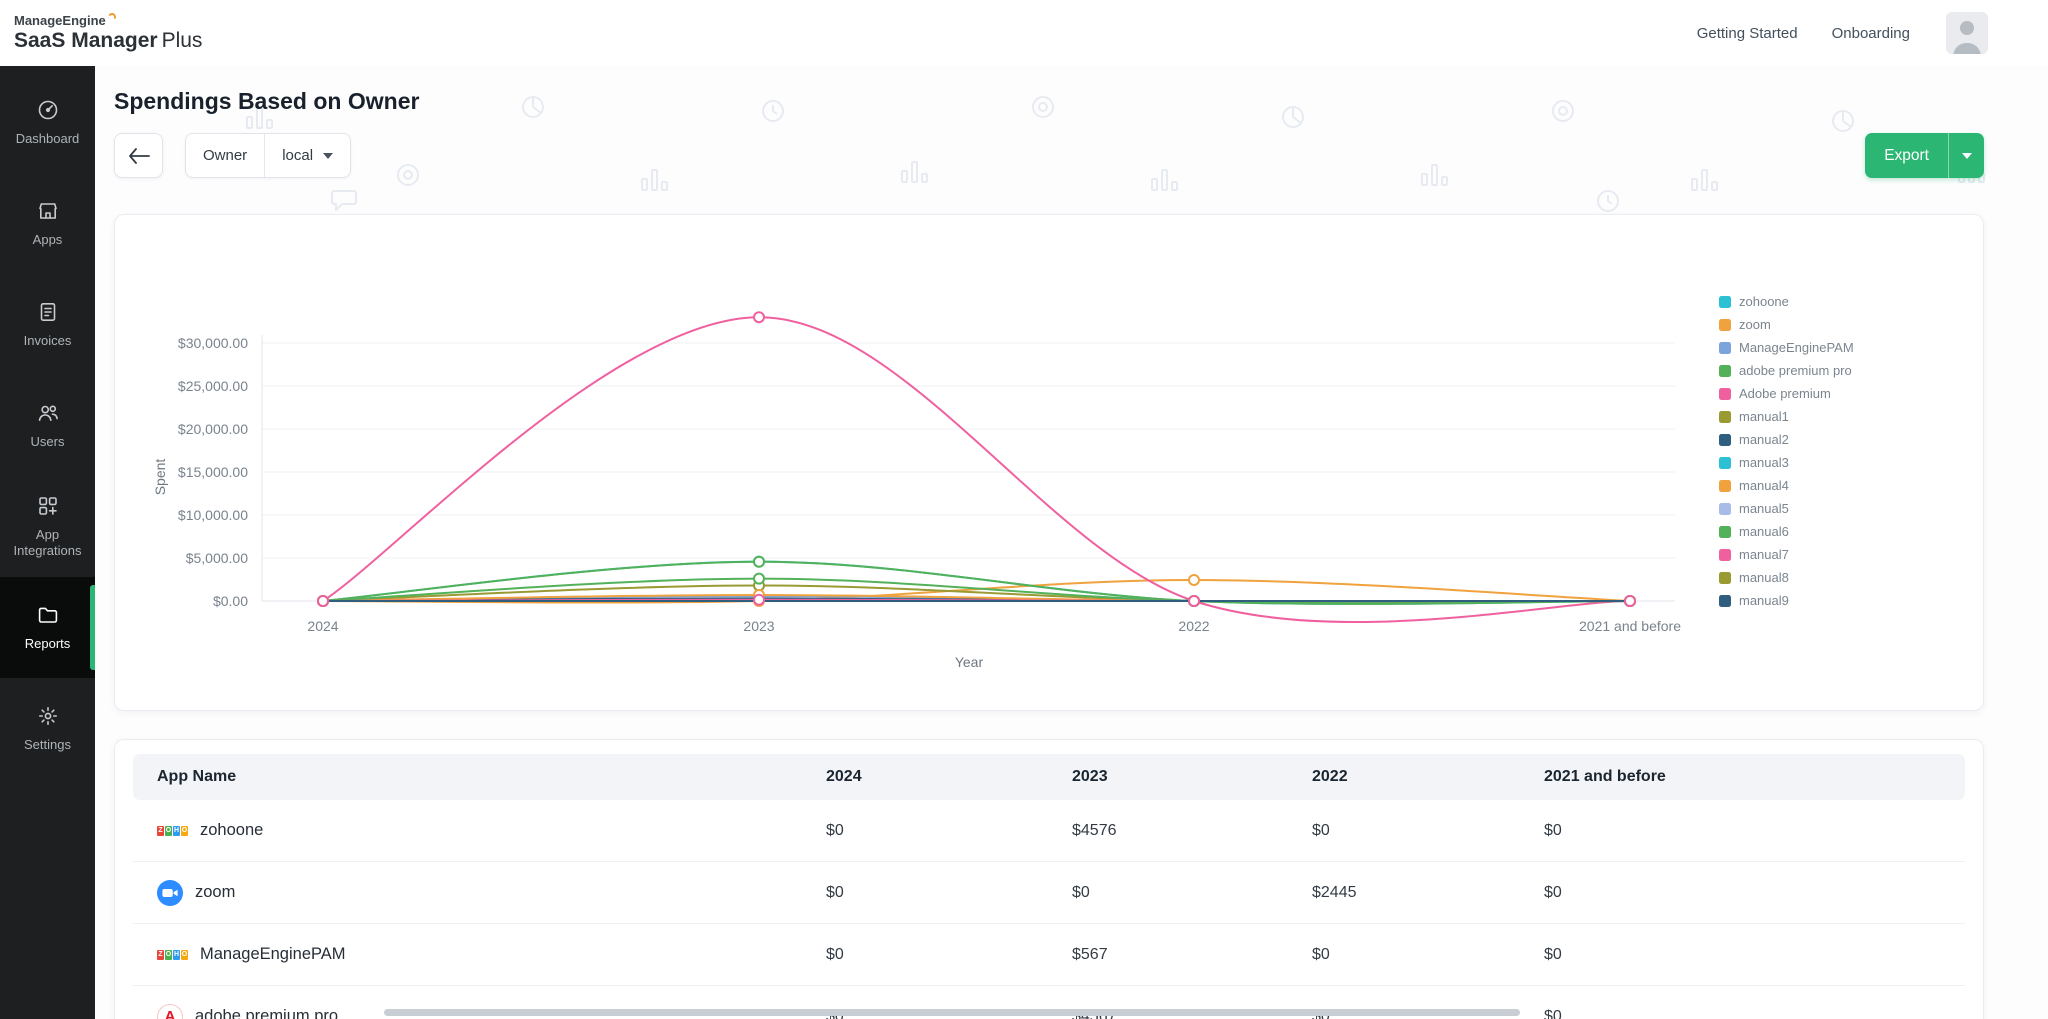 Image resolution: width=2048 pixels, height=1019 pixels. What do you see at coordinates (48, 312) in the screenshot?
I see `invoices-icon` at bounding box center [48, 312].